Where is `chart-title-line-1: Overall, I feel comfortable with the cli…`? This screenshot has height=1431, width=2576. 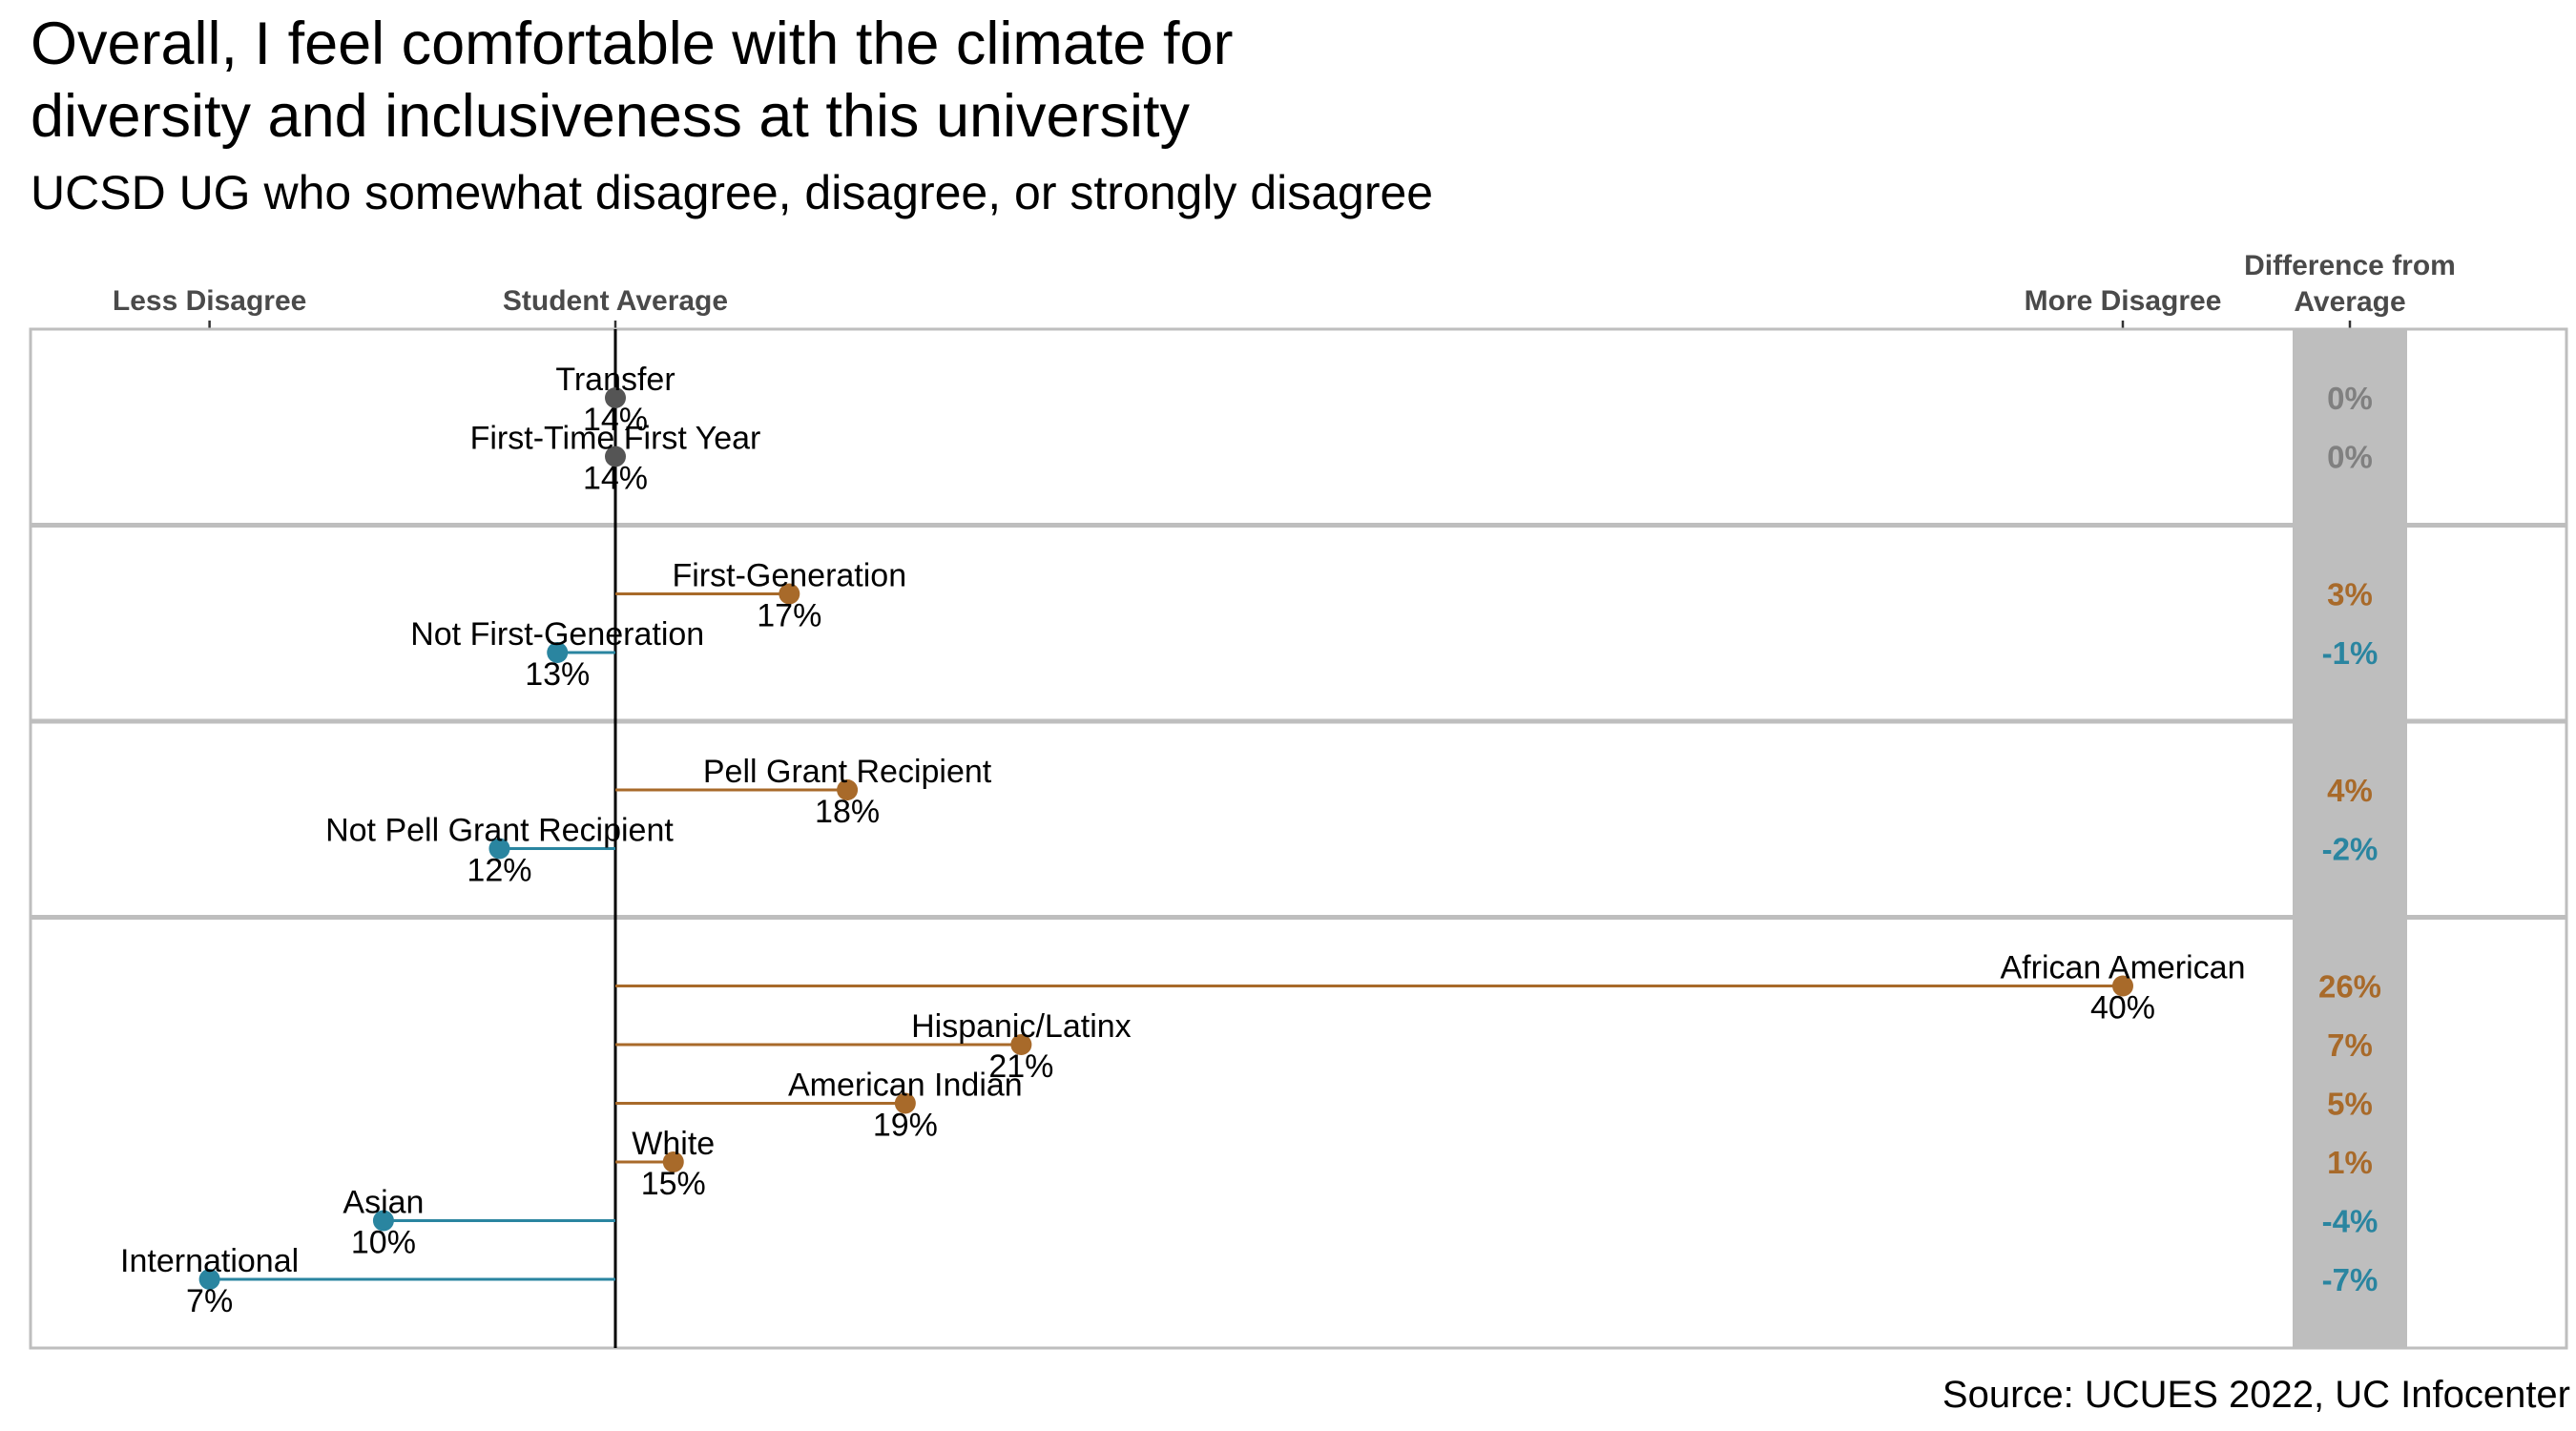
chart-title-line-1: Overall, I feel comfortable with the cli… is located at coordinates (632, 43).